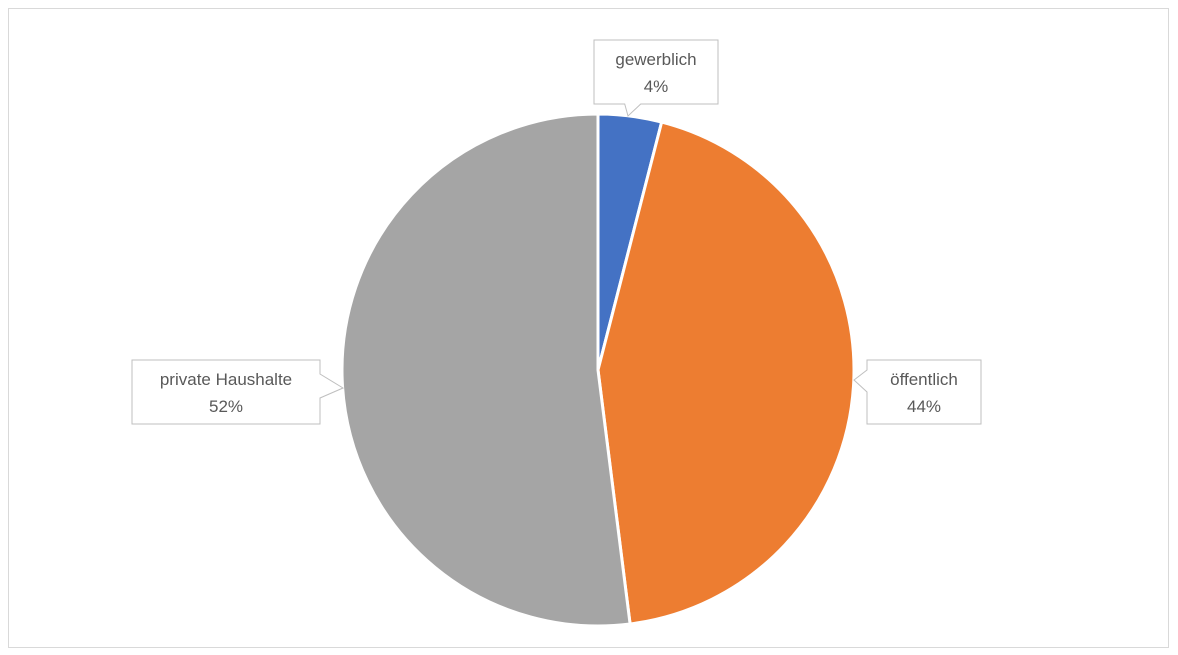 This screenshot has height=655, width=1178. I want to click on data-label-gewerblich: gewerblich 4%, so click(656, 78).